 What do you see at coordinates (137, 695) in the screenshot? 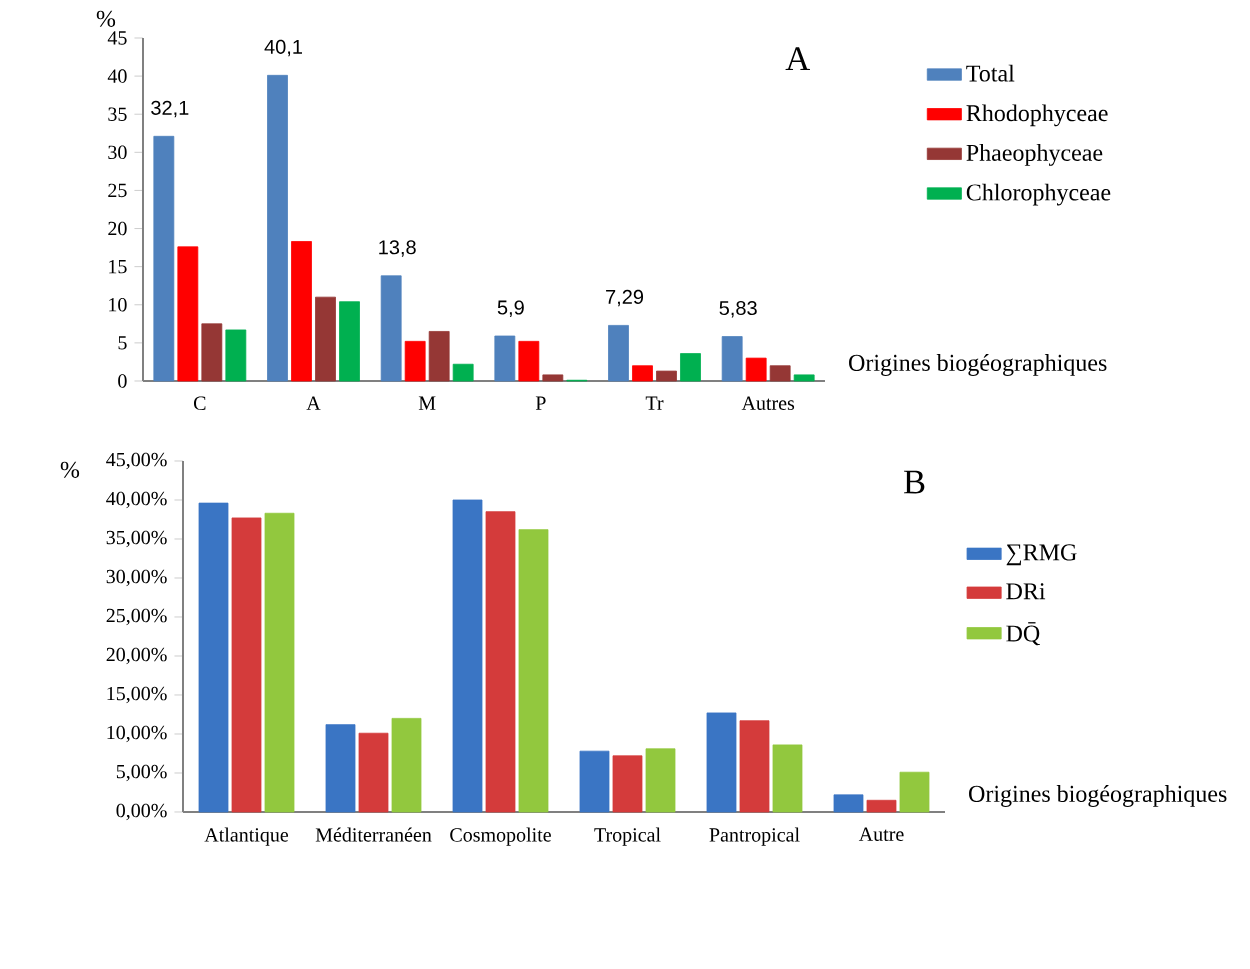
I see `y-tick-label: 15,00%` at bounding box center [137, 695].